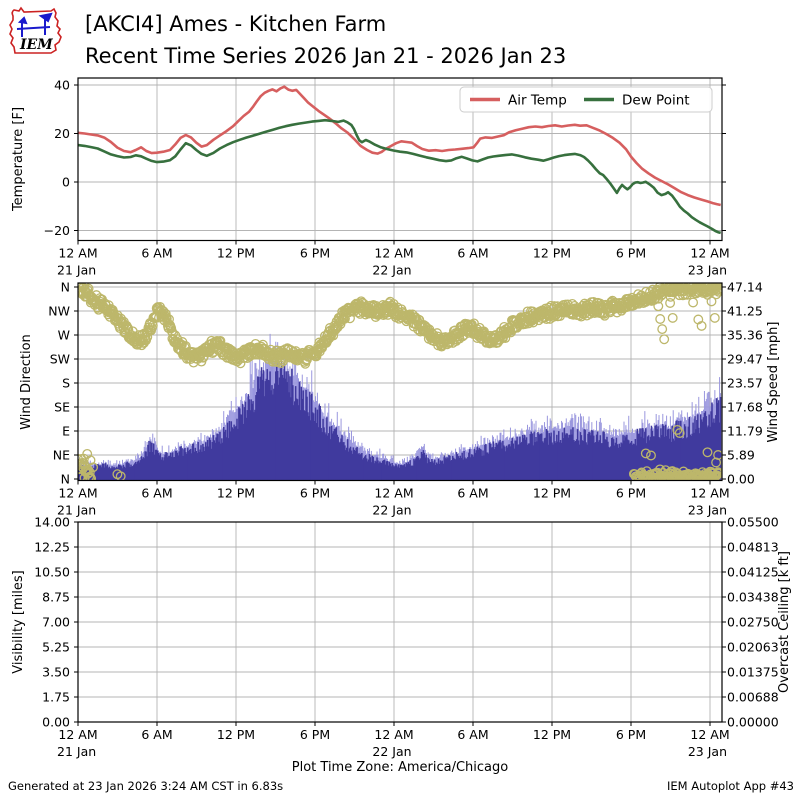 Image resolution: width=800 pixels, height=800 pixels. What do you see at coordinates (34, 24) in the screenshot?
I see `weather-vane-icon` at bounding box center [34, 24].